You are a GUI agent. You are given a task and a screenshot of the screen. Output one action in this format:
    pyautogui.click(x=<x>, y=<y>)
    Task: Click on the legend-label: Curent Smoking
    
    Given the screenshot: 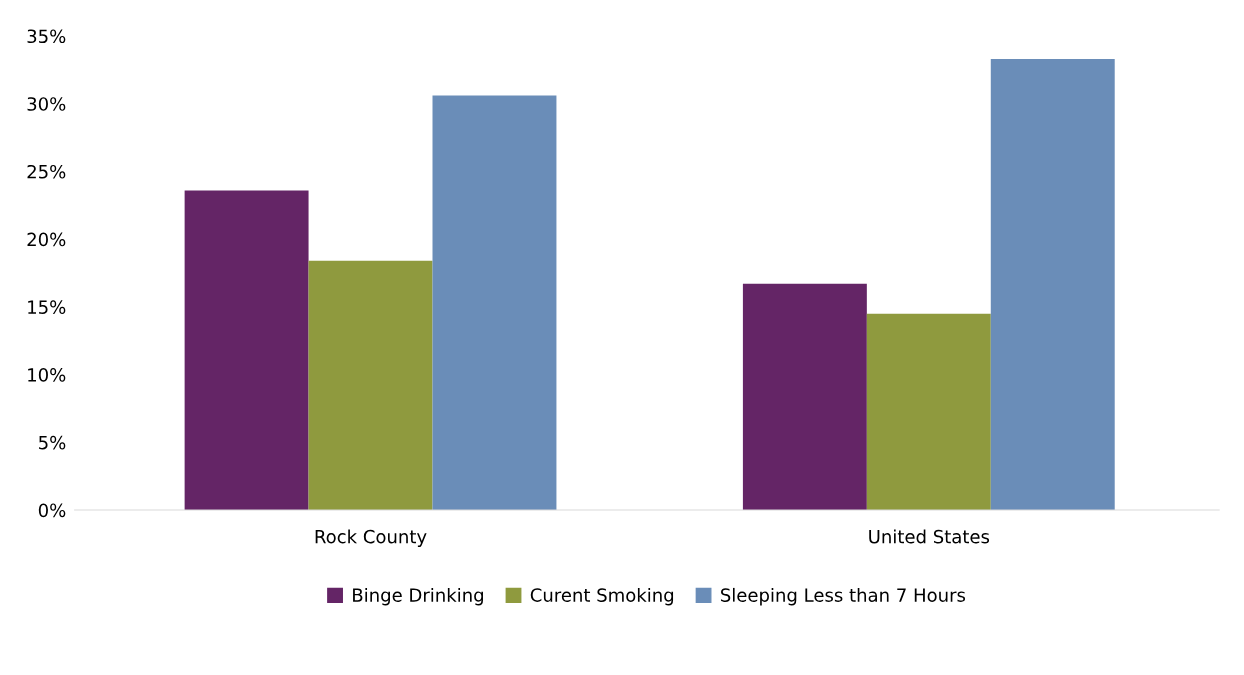 What is the action you would take?
    pyautogui.click(x=602, y=596)
    